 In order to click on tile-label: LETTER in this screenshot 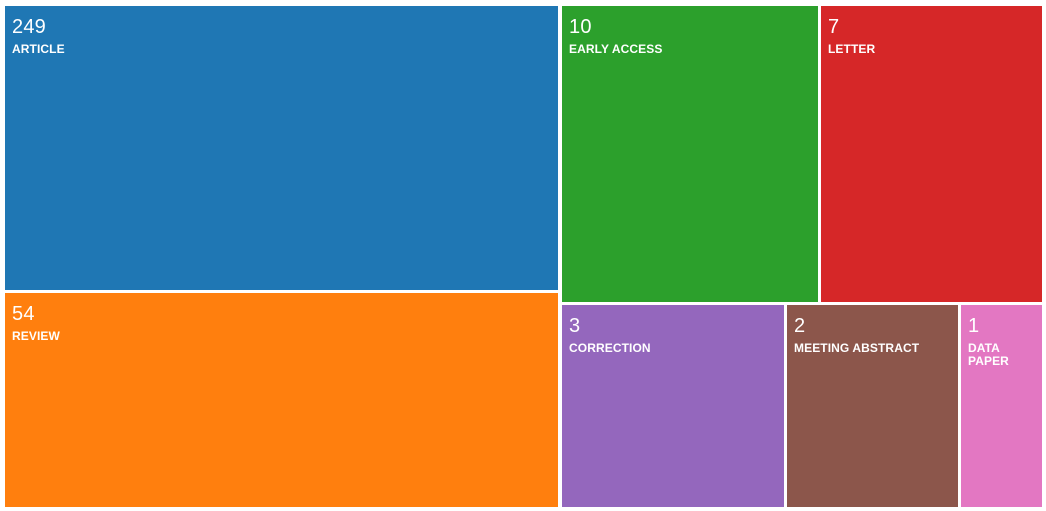, I will do `click(852, 49)`.